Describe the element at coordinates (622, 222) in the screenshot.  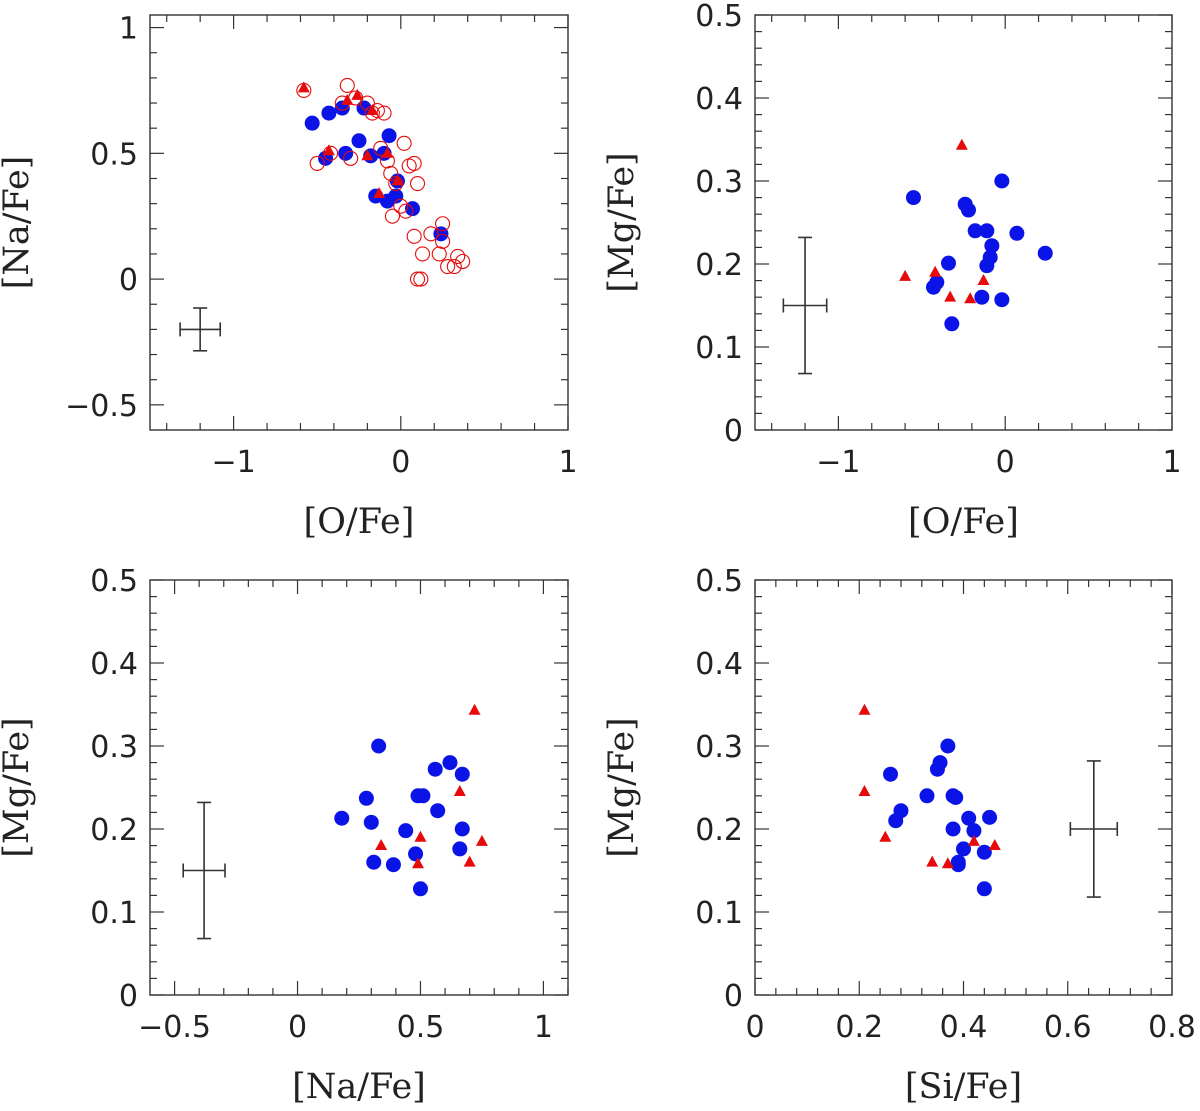
I see `panel-mg-vs-o-y-axis-label: [Mg/Fe]` at that location.